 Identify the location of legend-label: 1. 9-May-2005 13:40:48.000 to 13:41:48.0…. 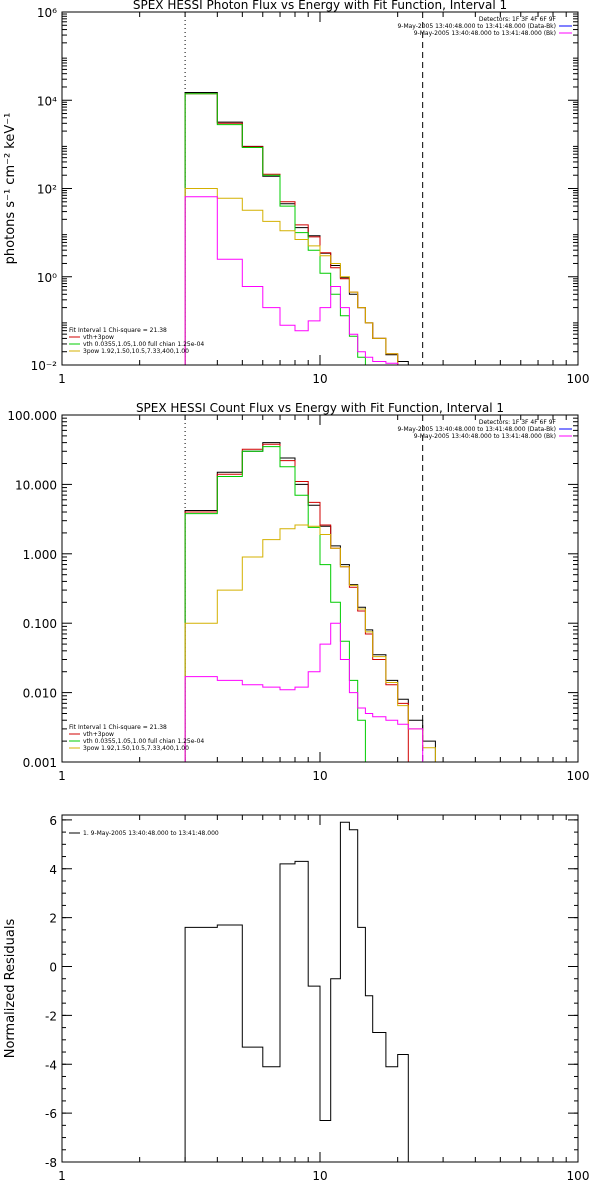
(151, 833).